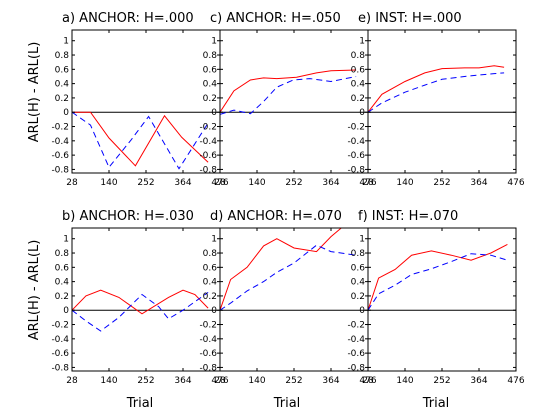  Describe the element at coordinates (287, 403) in the screenshot. I see `x-axis-label-middle: Trial` at that location.